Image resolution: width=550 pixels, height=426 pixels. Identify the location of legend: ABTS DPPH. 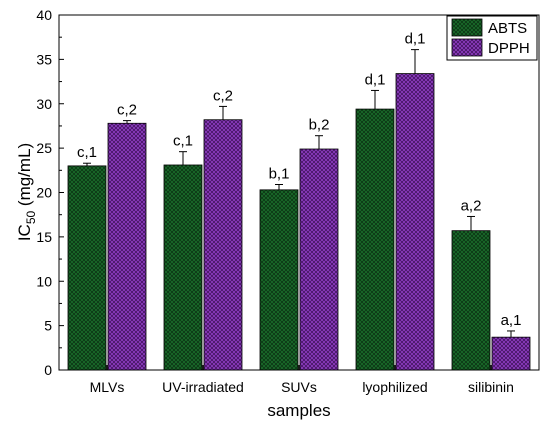
(492, 38).